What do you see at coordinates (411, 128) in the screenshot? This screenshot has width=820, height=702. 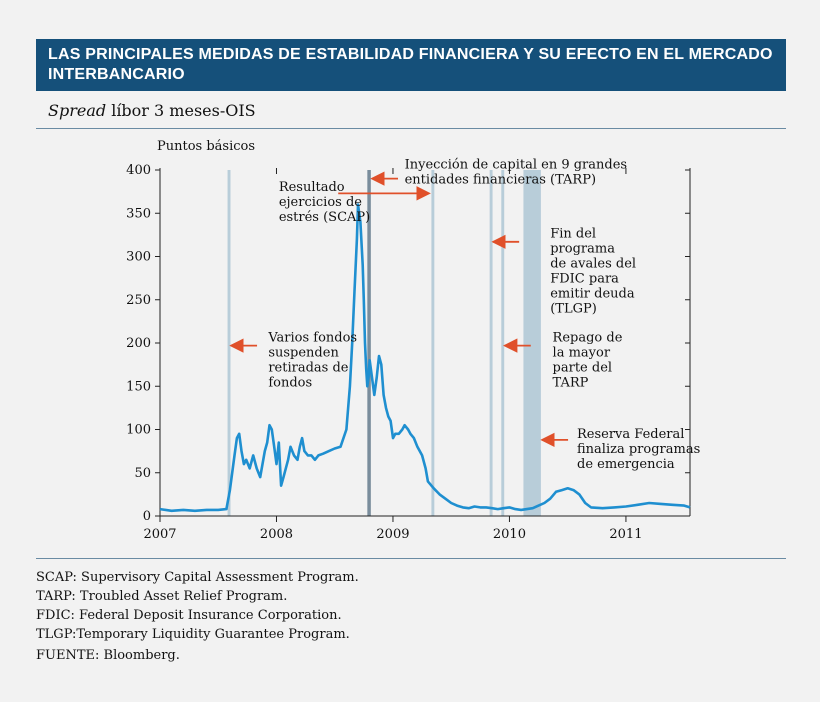 I see `top-rule` at bounding box center [411, 128].